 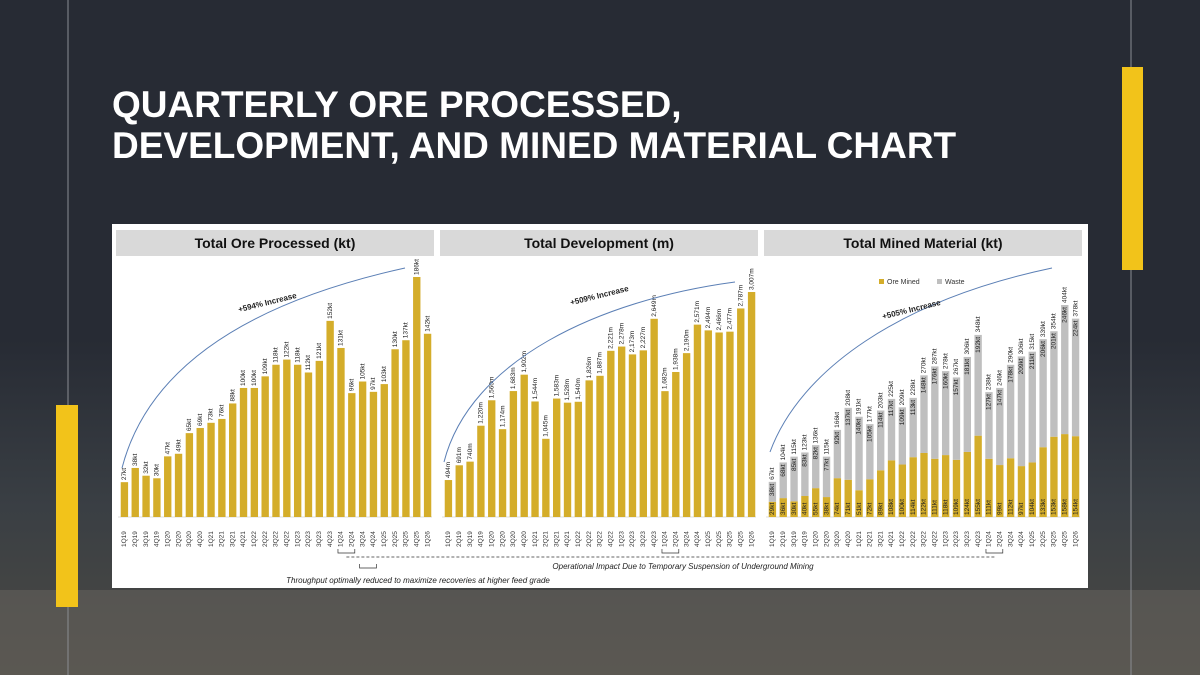 I want to click on x-tick-label: 1Q25, so click(x=384, y=539).